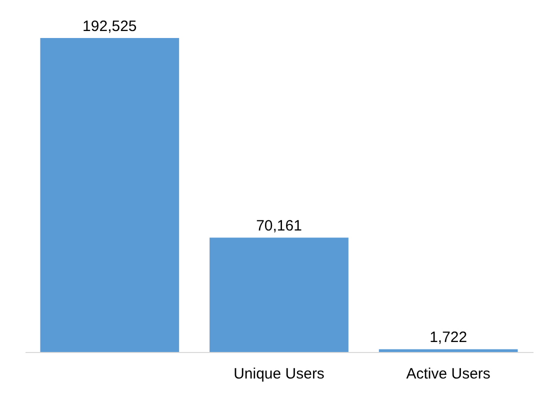  Describe the element at coordinates (279, 226) in the screenshot. I see `data-label: 70,161` at that location.